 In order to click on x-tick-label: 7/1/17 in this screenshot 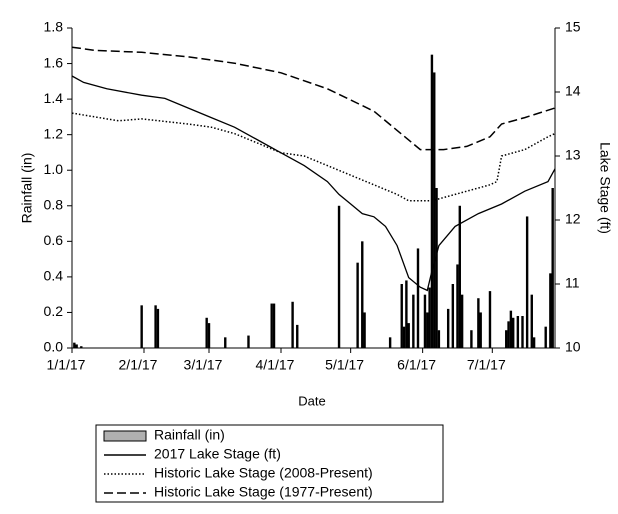, I will do `click(486, 365)`.